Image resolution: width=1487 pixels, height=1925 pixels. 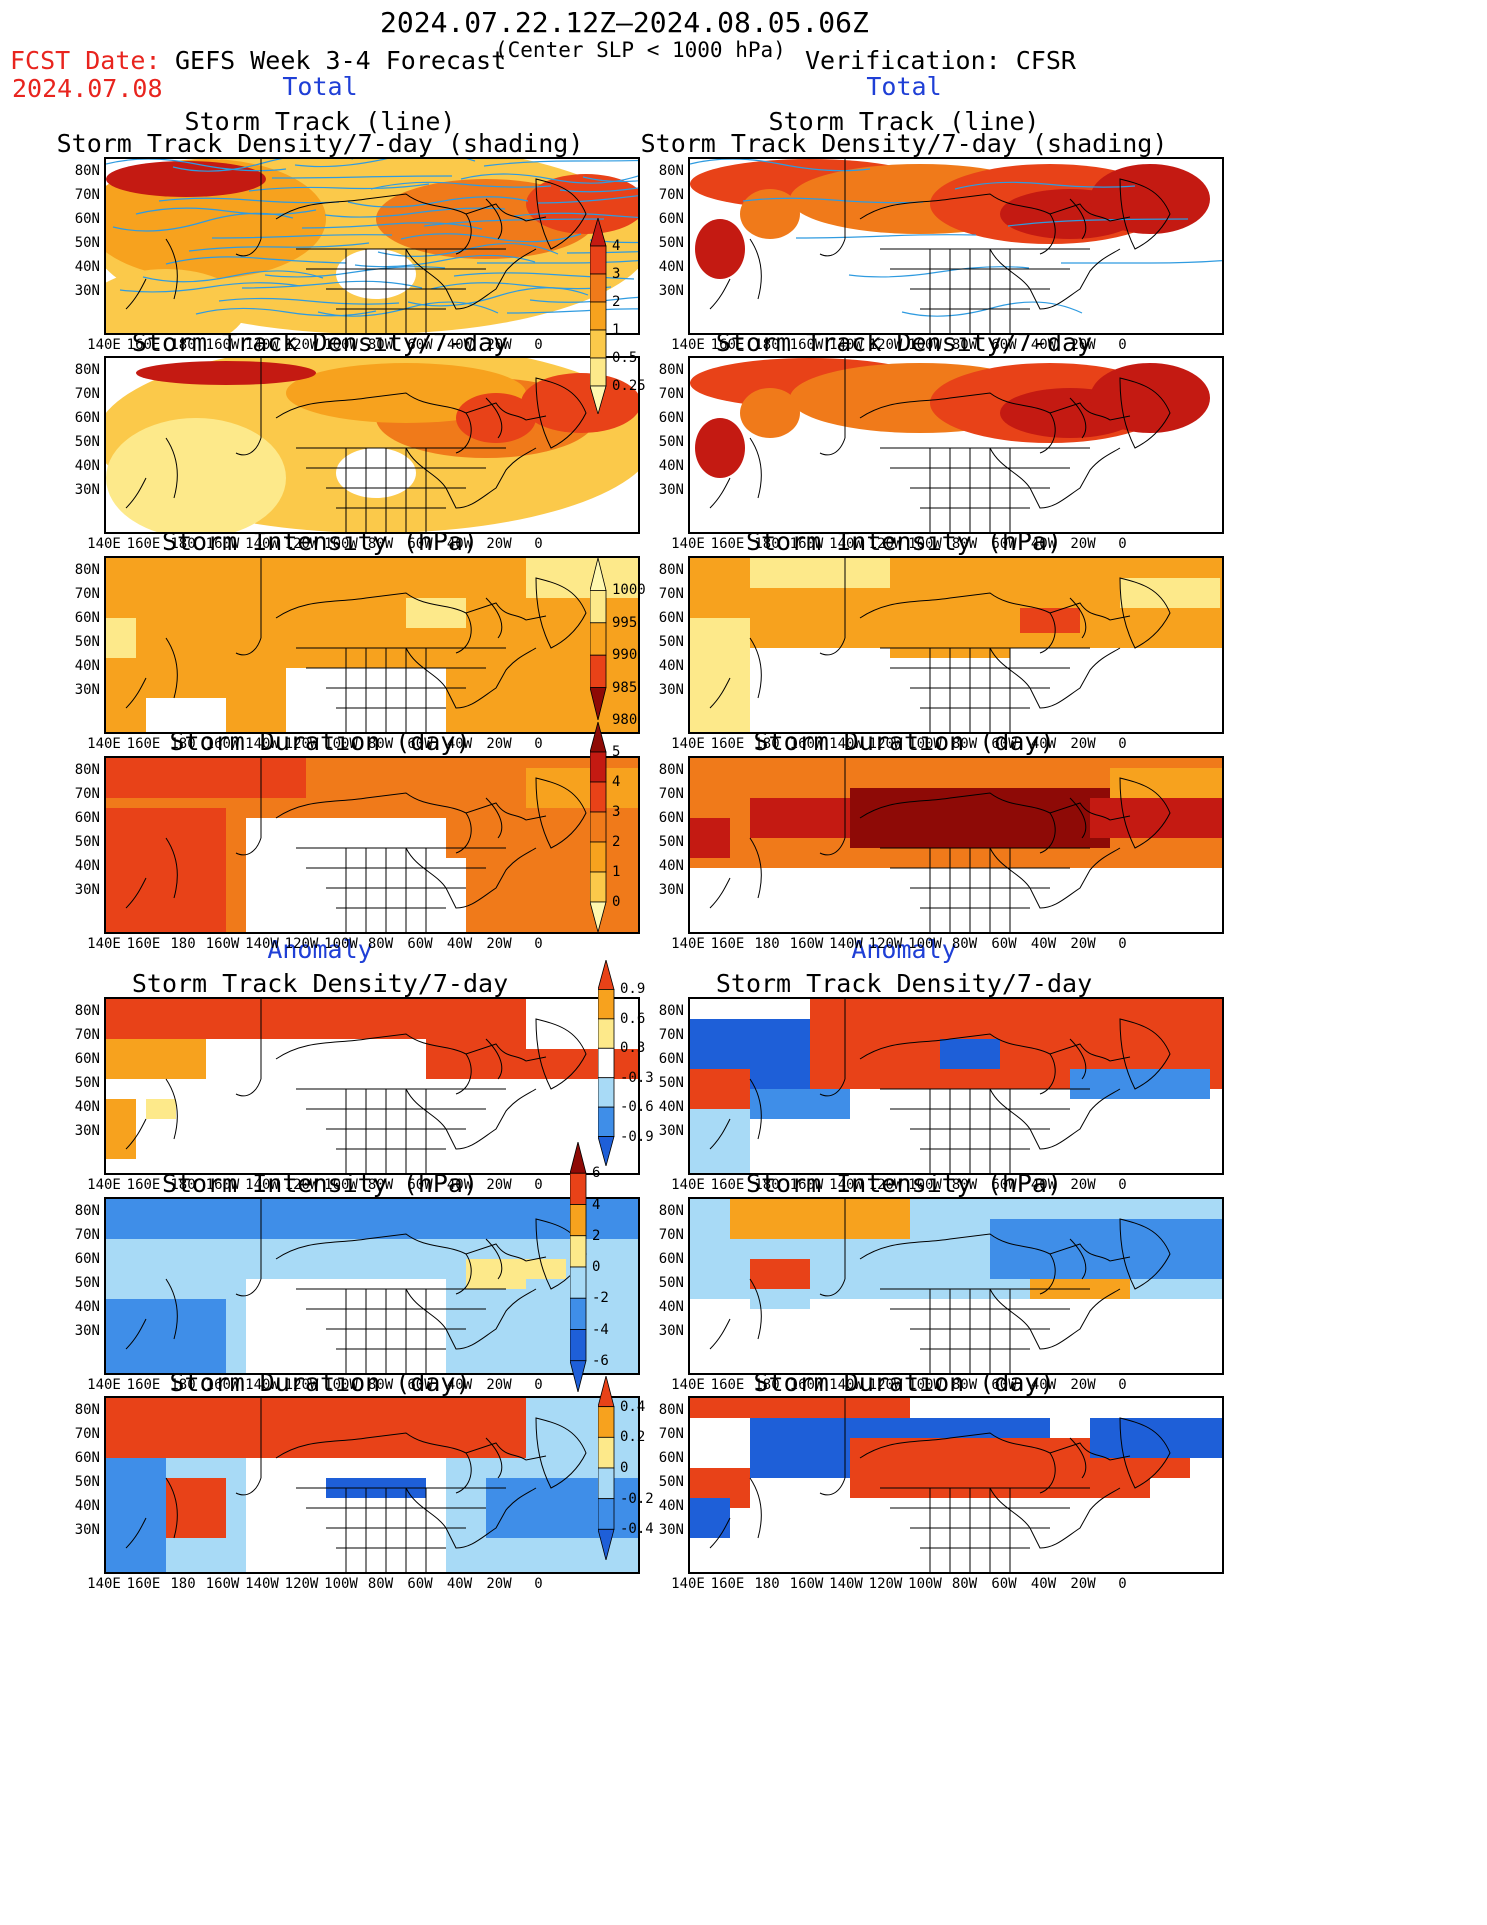 What do you see at coordinates (596, 1204) in the screenshot?
I see `colorbar-label: 4` at bounding box center [596, 1204].